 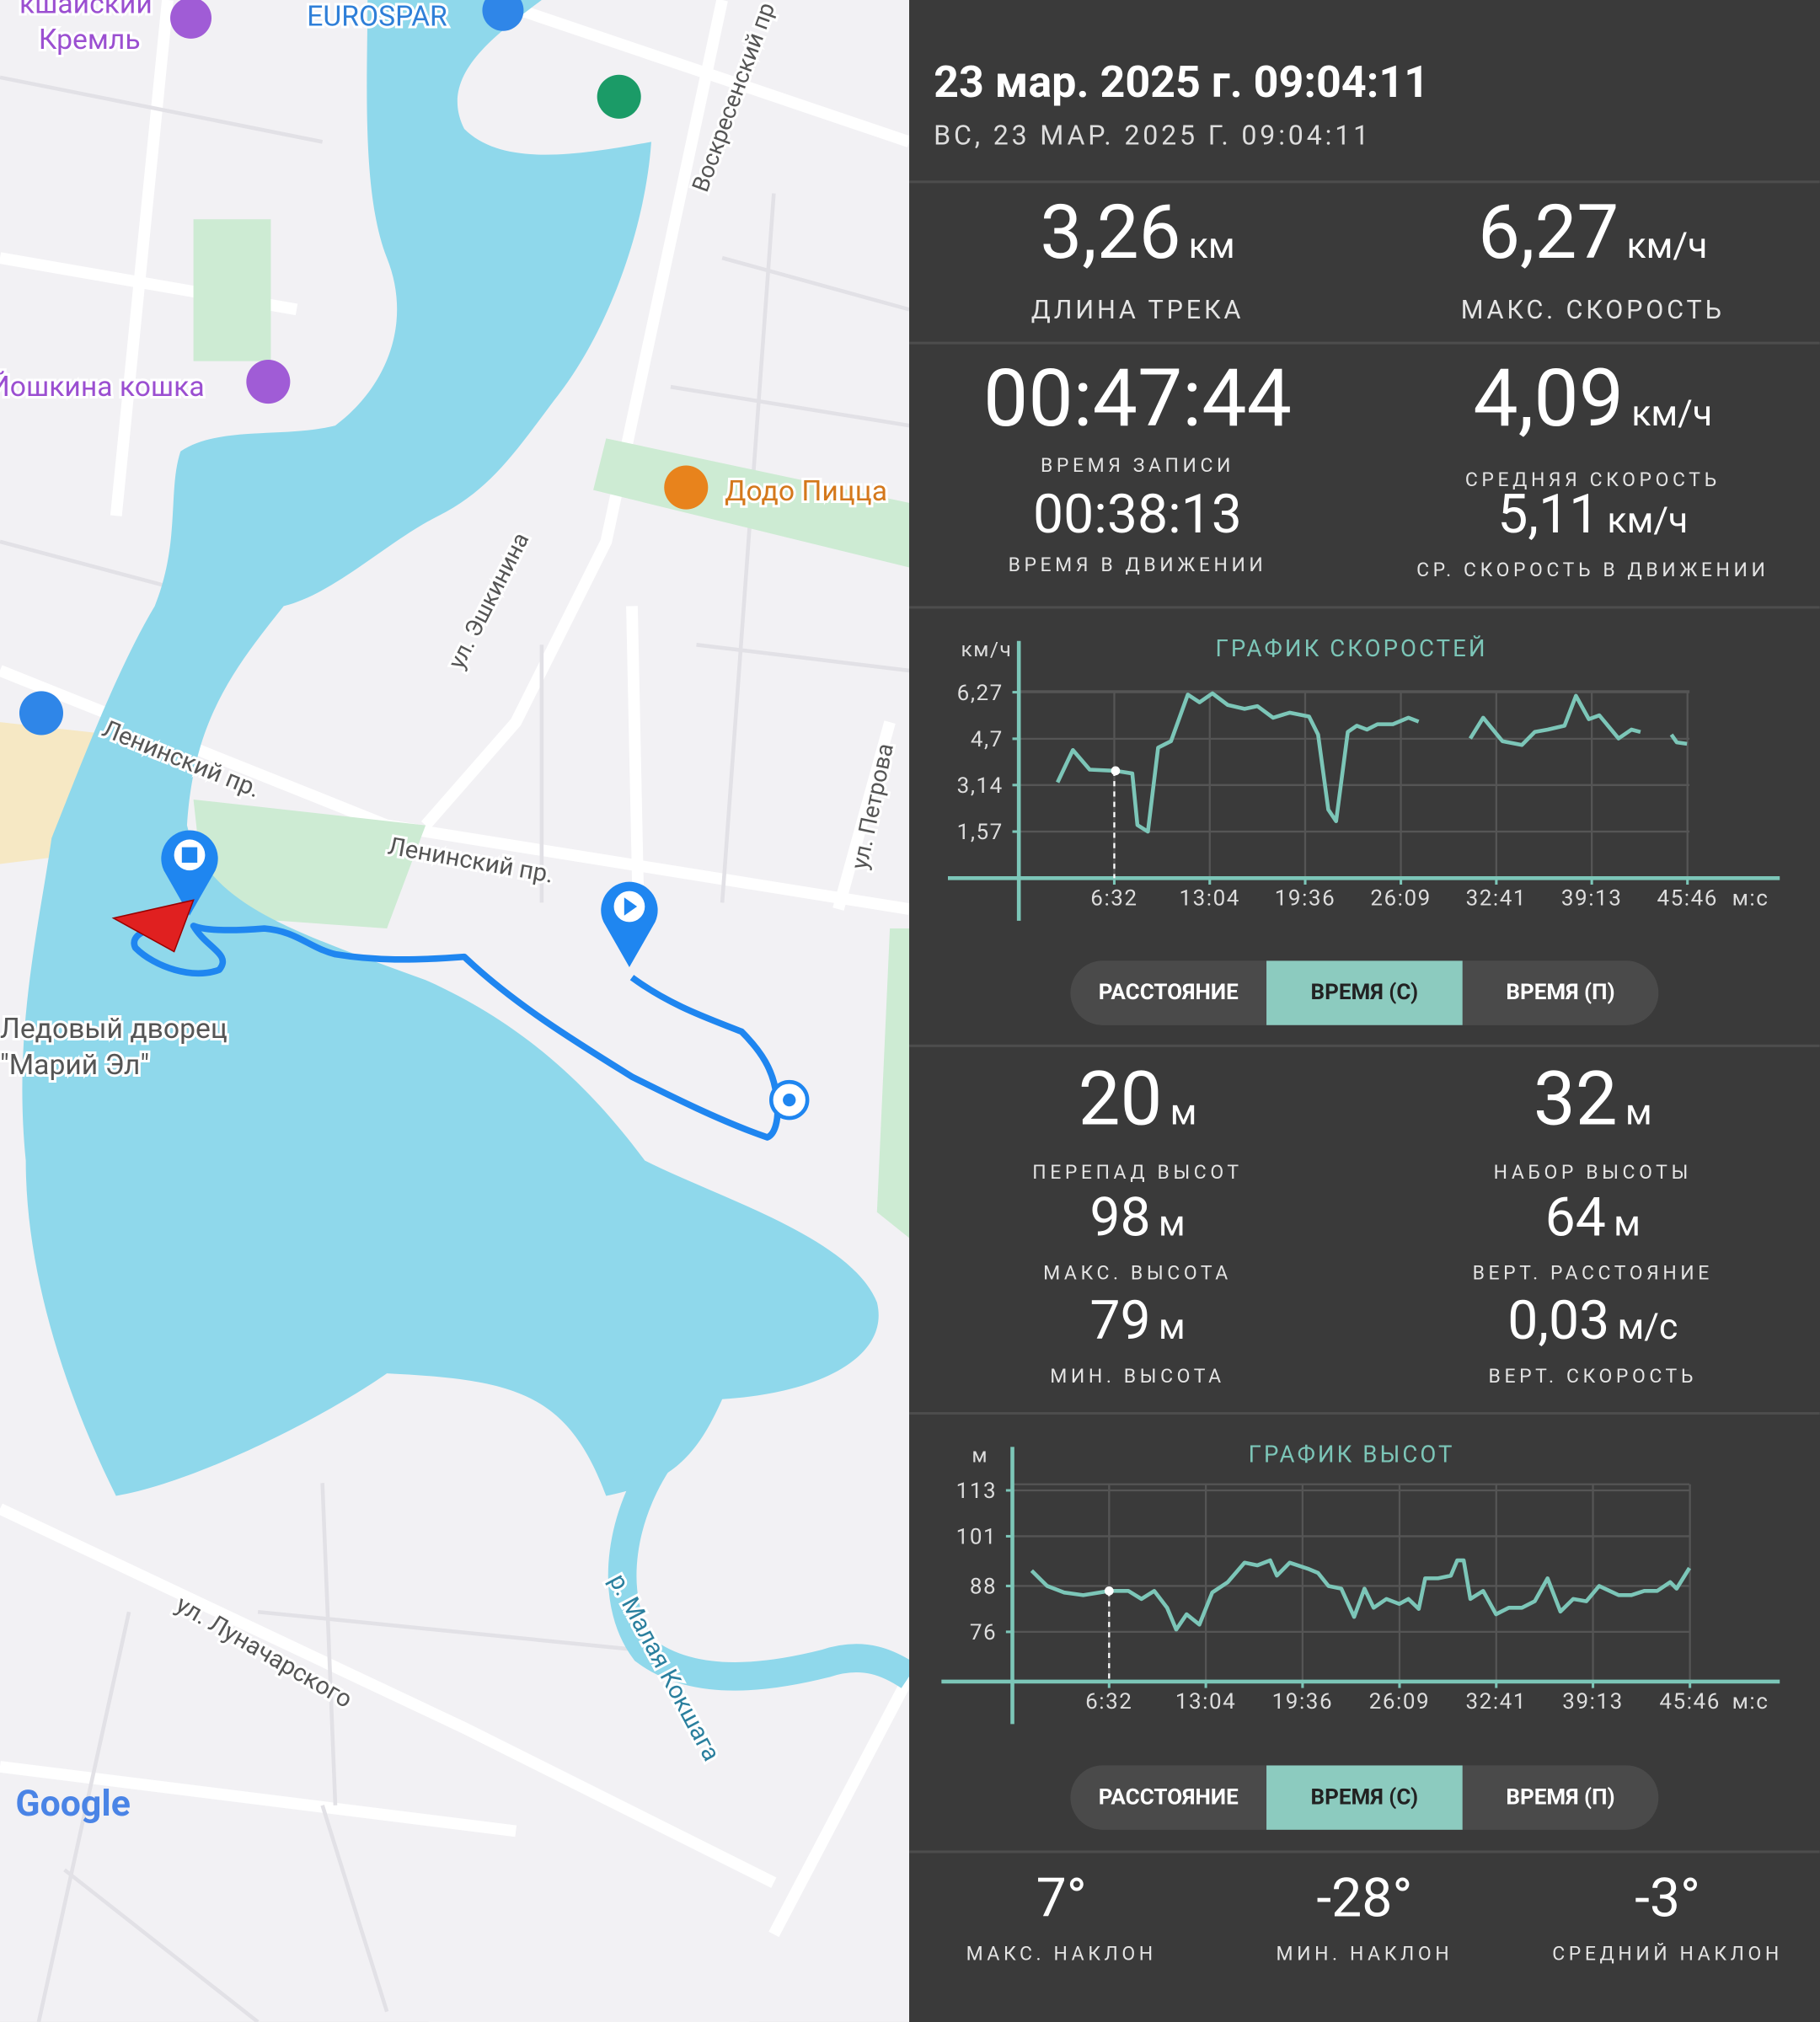 What do you see at coordinates (1548, 233) in the screenshot?
I see `text: 6,27` at bounding box center [1548, 233].